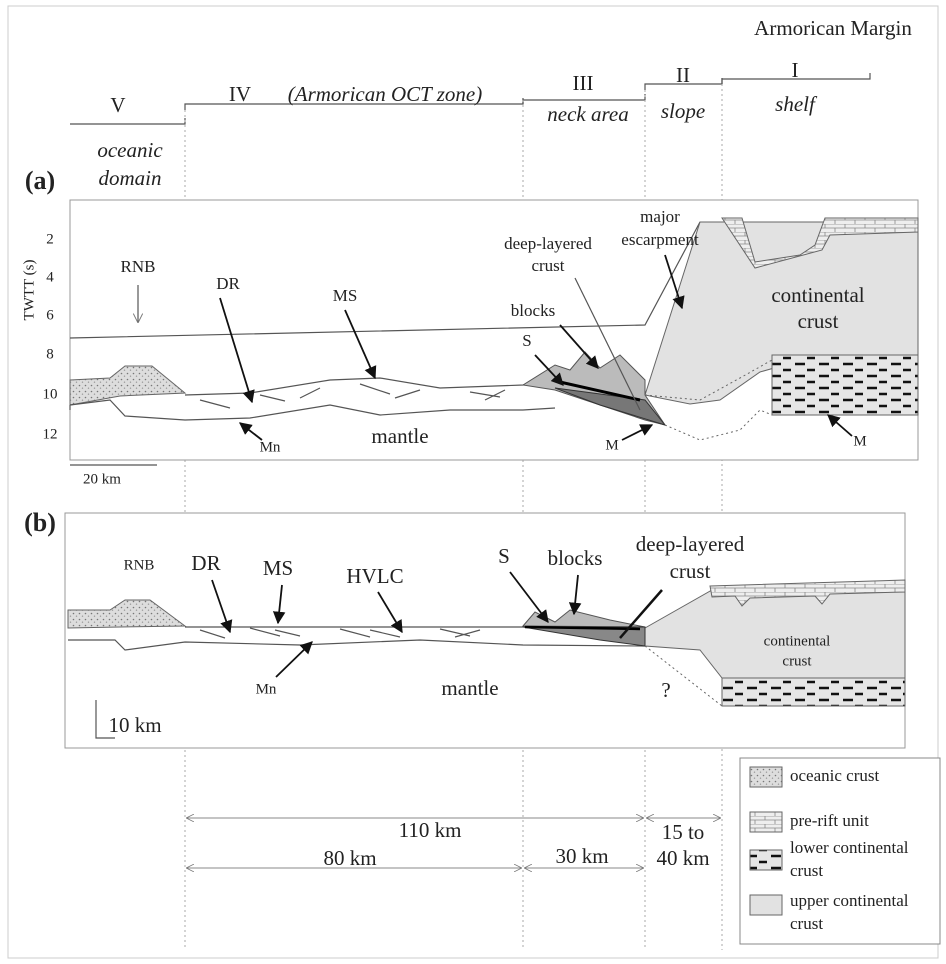 Image resolution: width=946 pixels, height=964 pixels. Describe the element at coordinates (50, 277) in the screenshot. I see `tick-label: 4` at that location.